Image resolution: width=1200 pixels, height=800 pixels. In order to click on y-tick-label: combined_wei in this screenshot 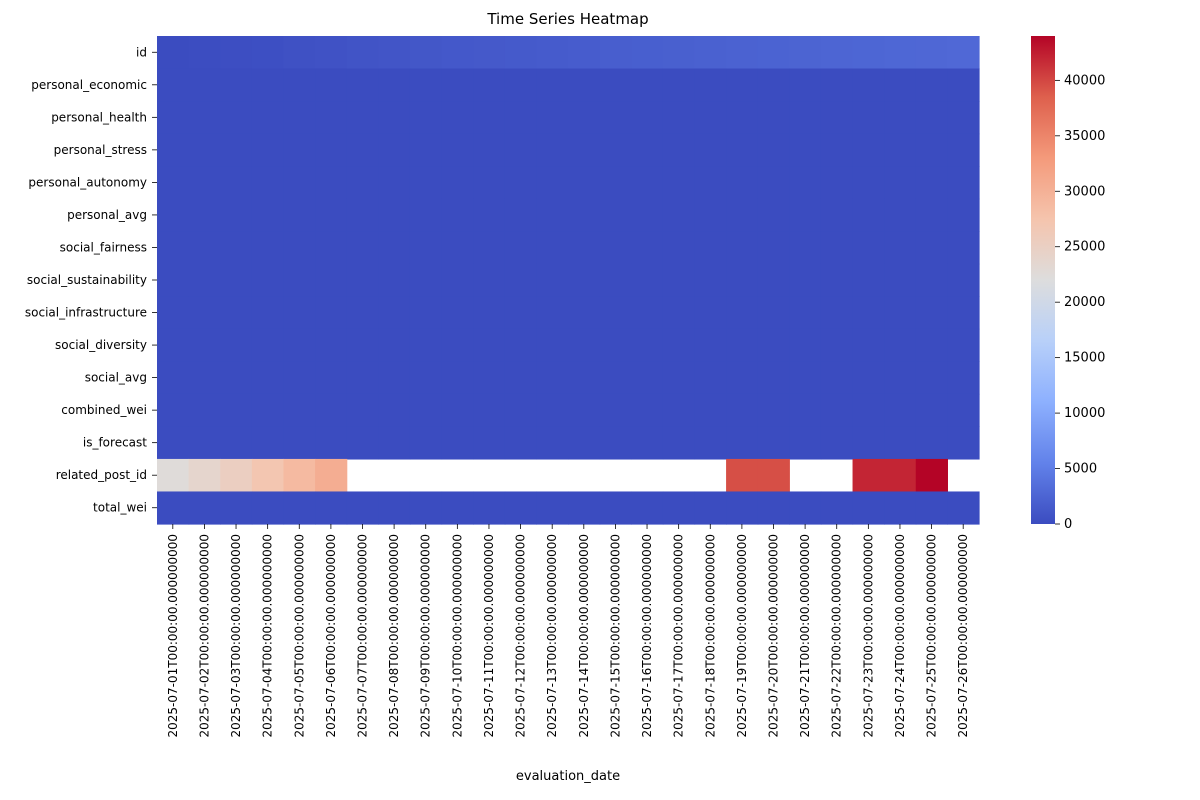, I will do `click(104, 410)`.